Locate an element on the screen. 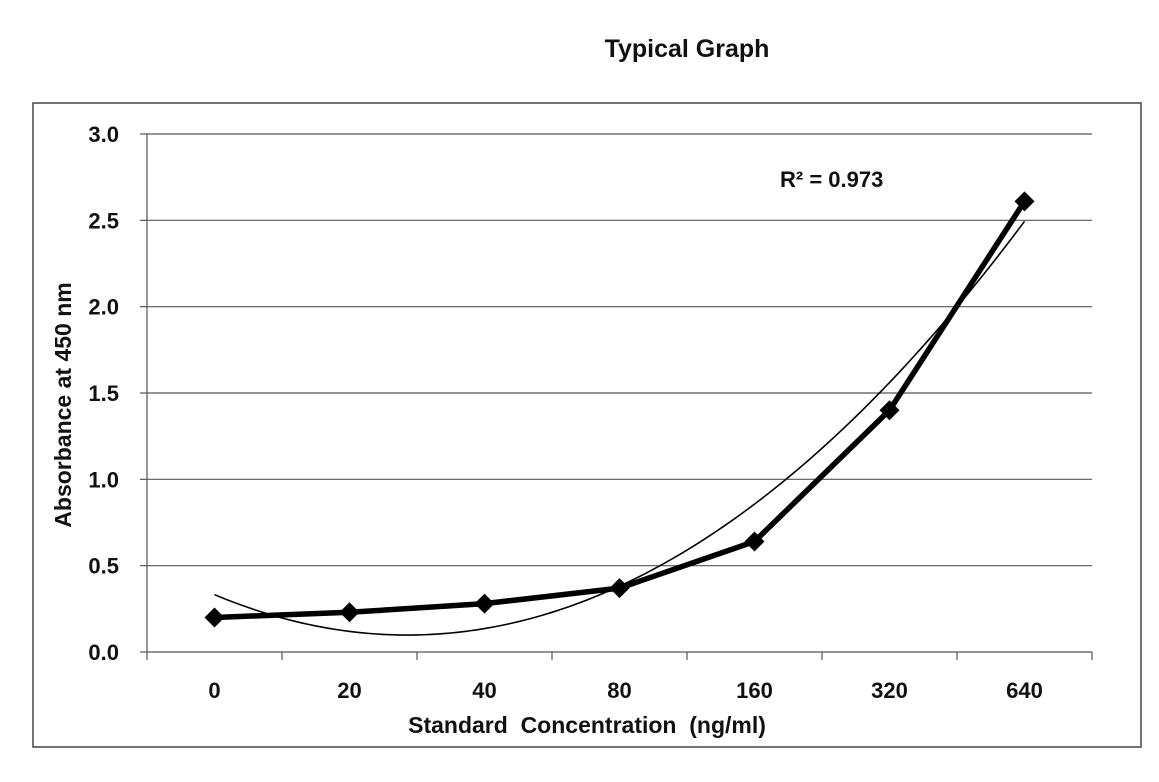 The height and width of the screenshot is (782, 1159). x-tick-label: 0 is located at coordinates (214, 690).